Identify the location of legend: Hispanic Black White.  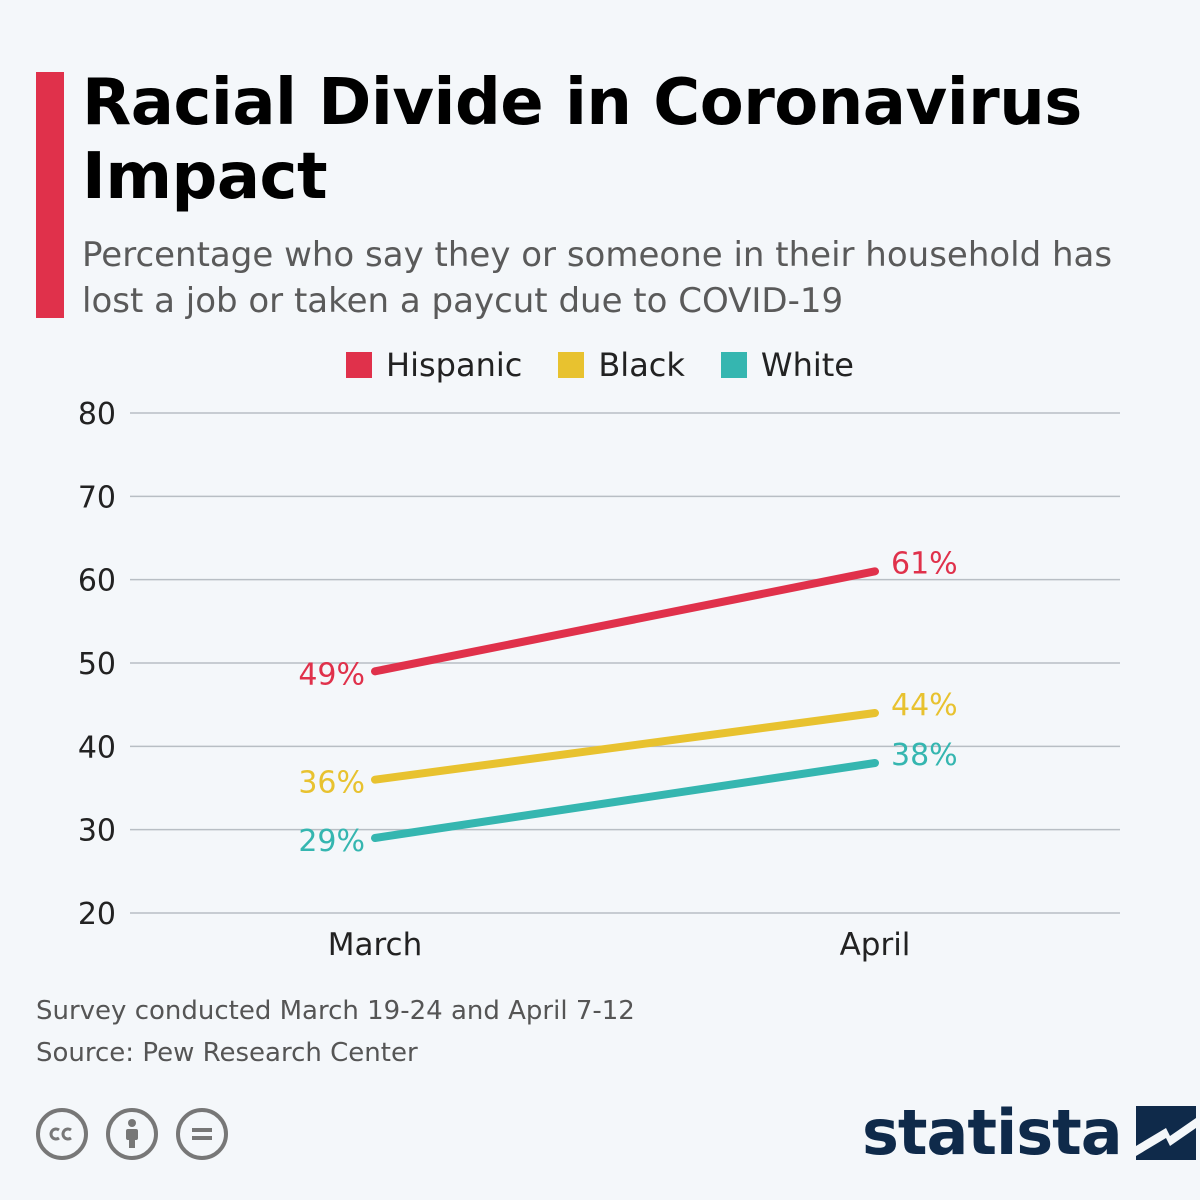
(600, 365).